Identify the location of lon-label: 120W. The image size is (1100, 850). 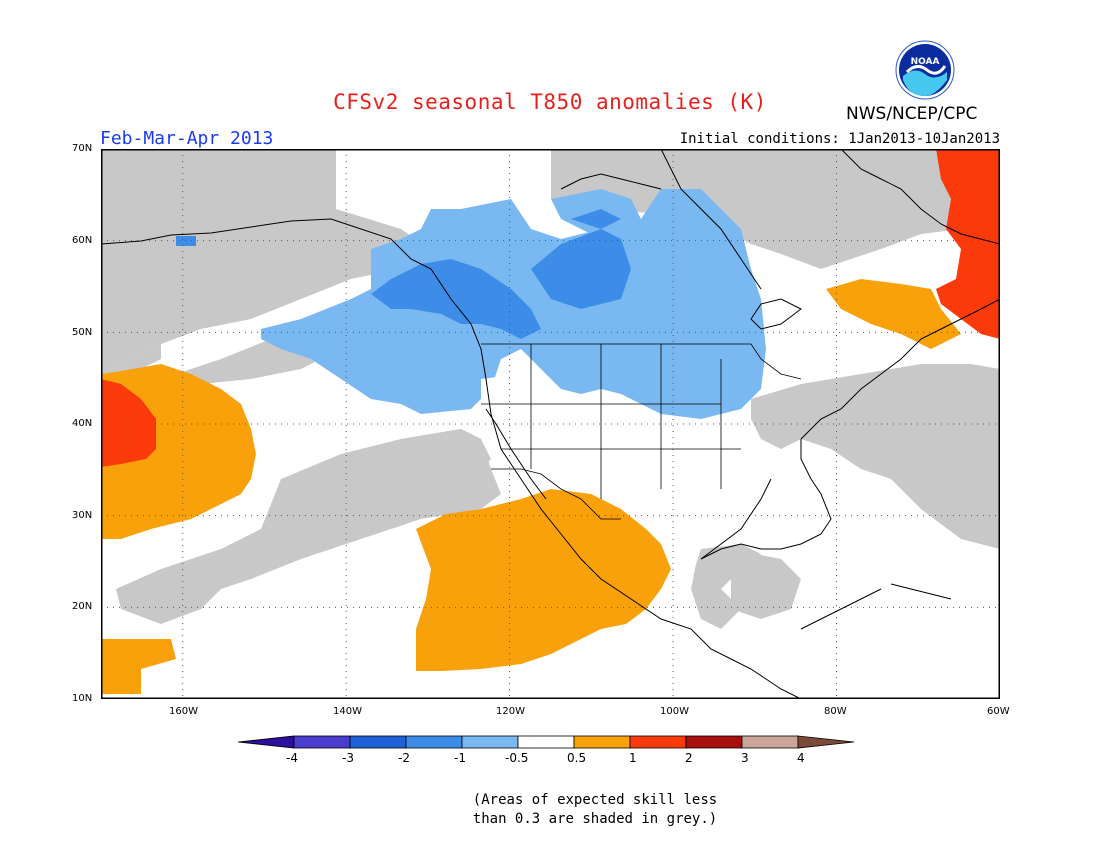
(510, 711).